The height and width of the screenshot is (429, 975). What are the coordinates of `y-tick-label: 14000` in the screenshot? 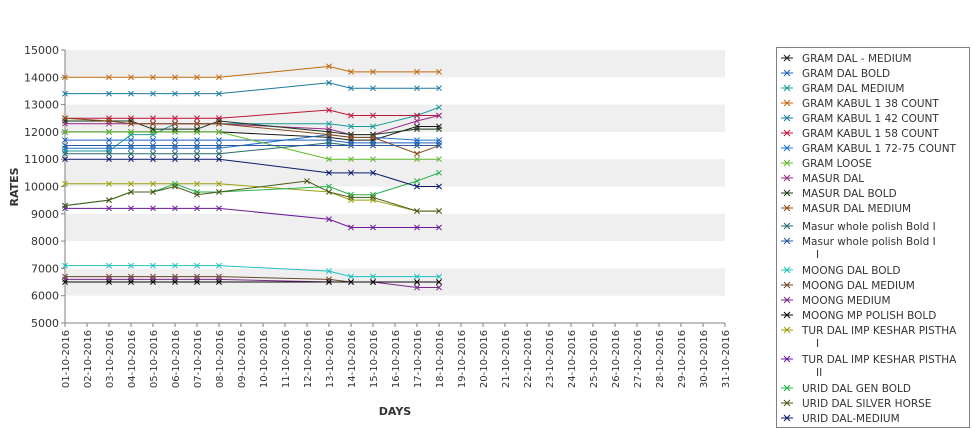 It's located at (41, 77).